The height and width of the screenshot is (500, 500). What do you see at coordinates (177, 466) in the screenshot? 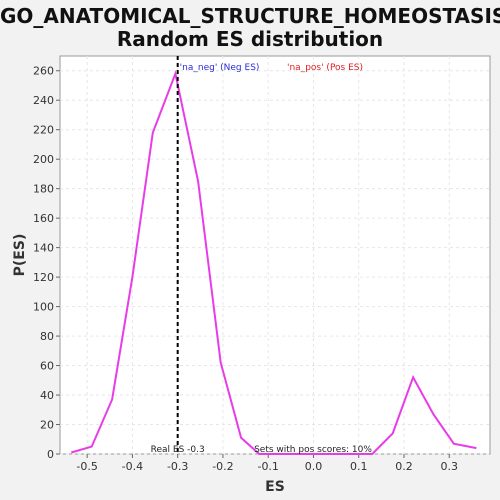
I see `x-tick-label: -0.3` at bounding box center [177, 466].